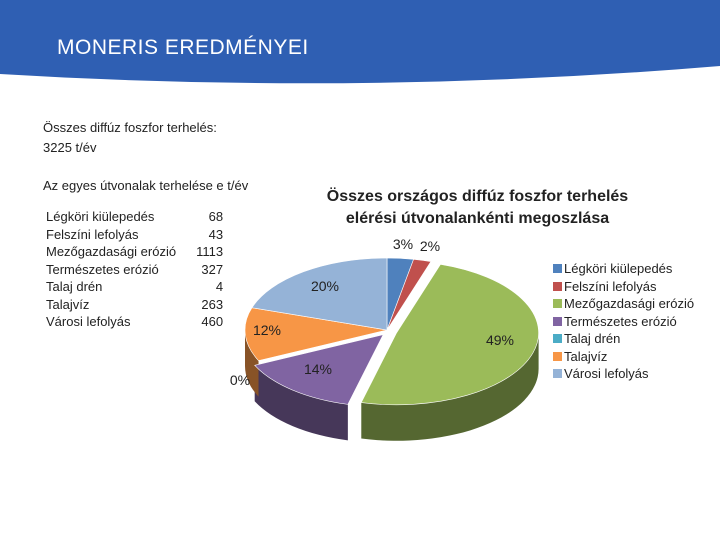 This screenshot has width=720, height=540. I want to click on legend-label: Városi lefolyás, so click(606, 373).